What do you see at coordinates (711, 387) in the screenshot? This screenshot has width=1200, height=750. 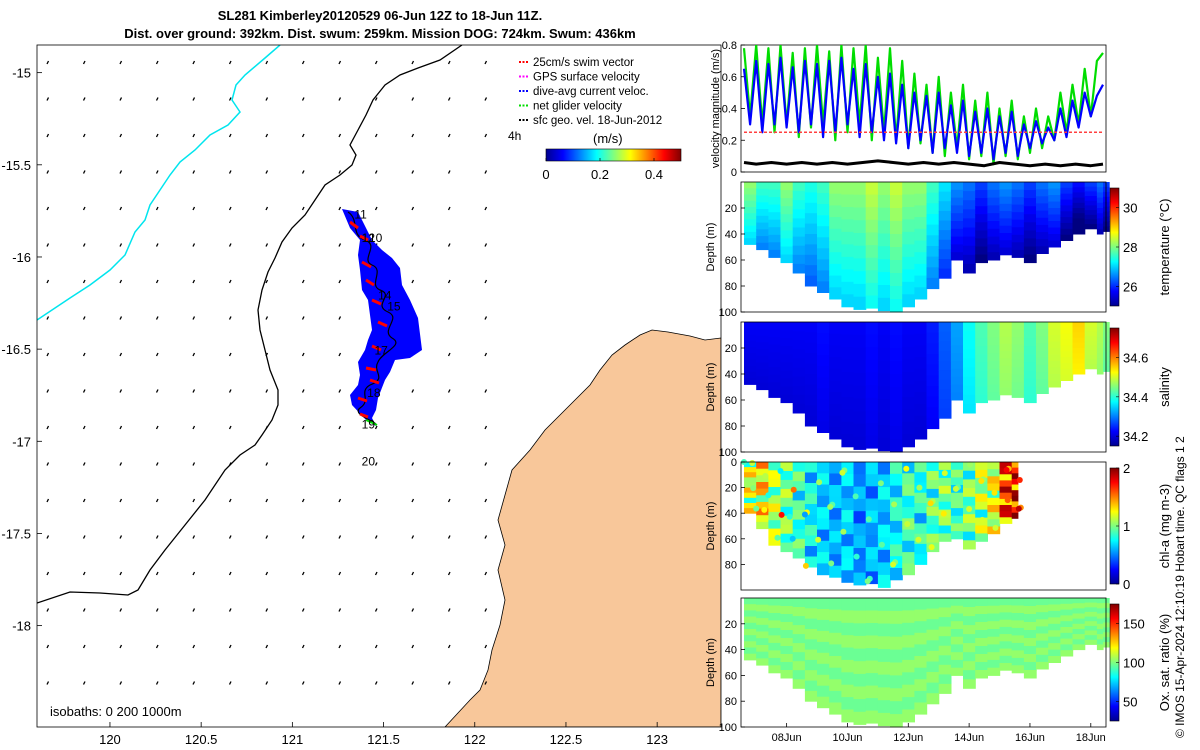 I see `section-y-label: Depth (m)` at bounding box center [711, 387].